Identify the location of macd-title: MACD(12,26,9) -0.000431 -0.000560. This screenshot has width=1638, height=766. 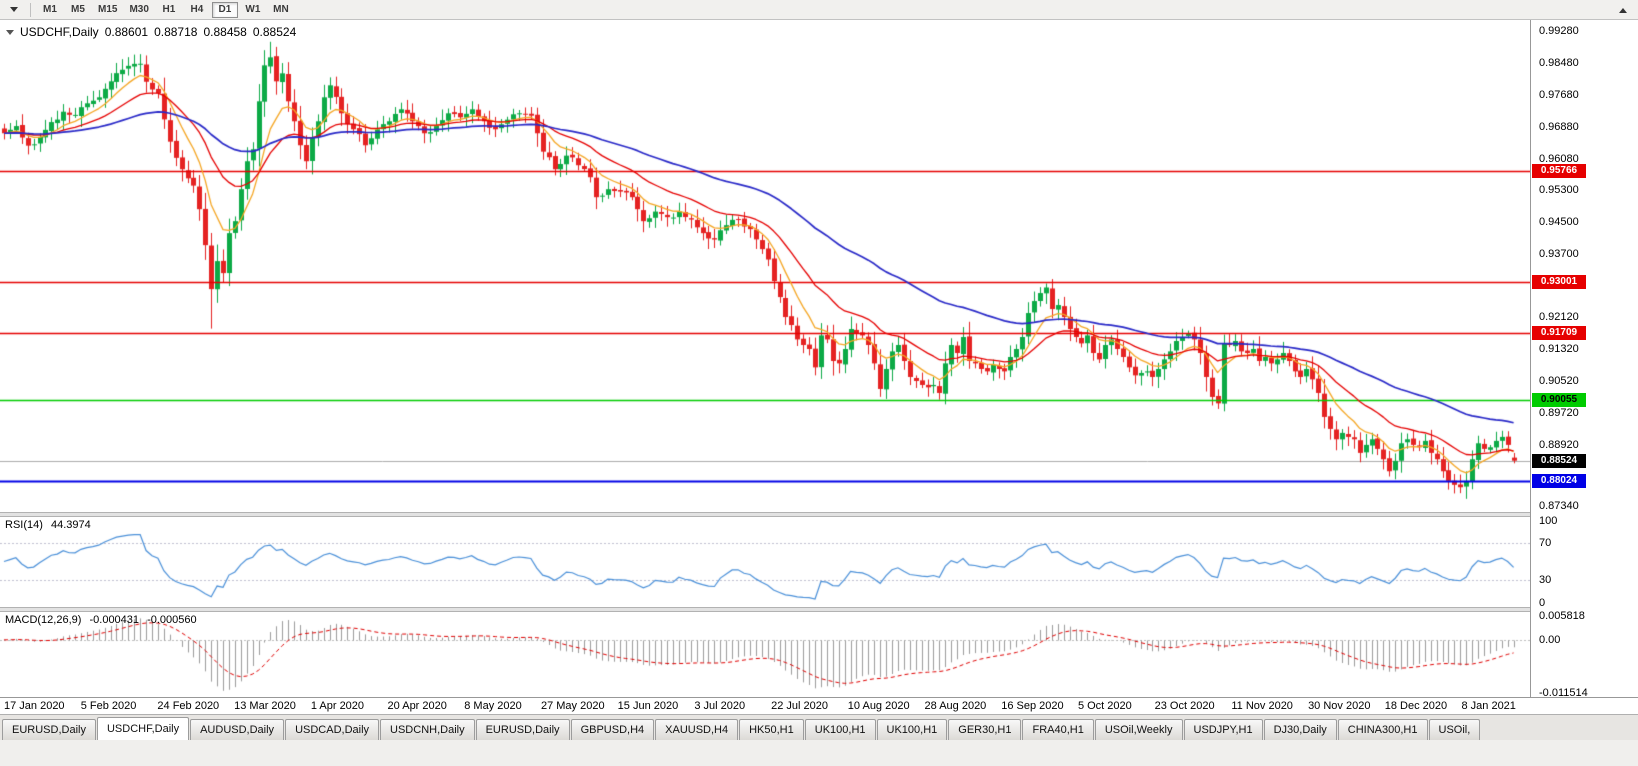
(103, 620).